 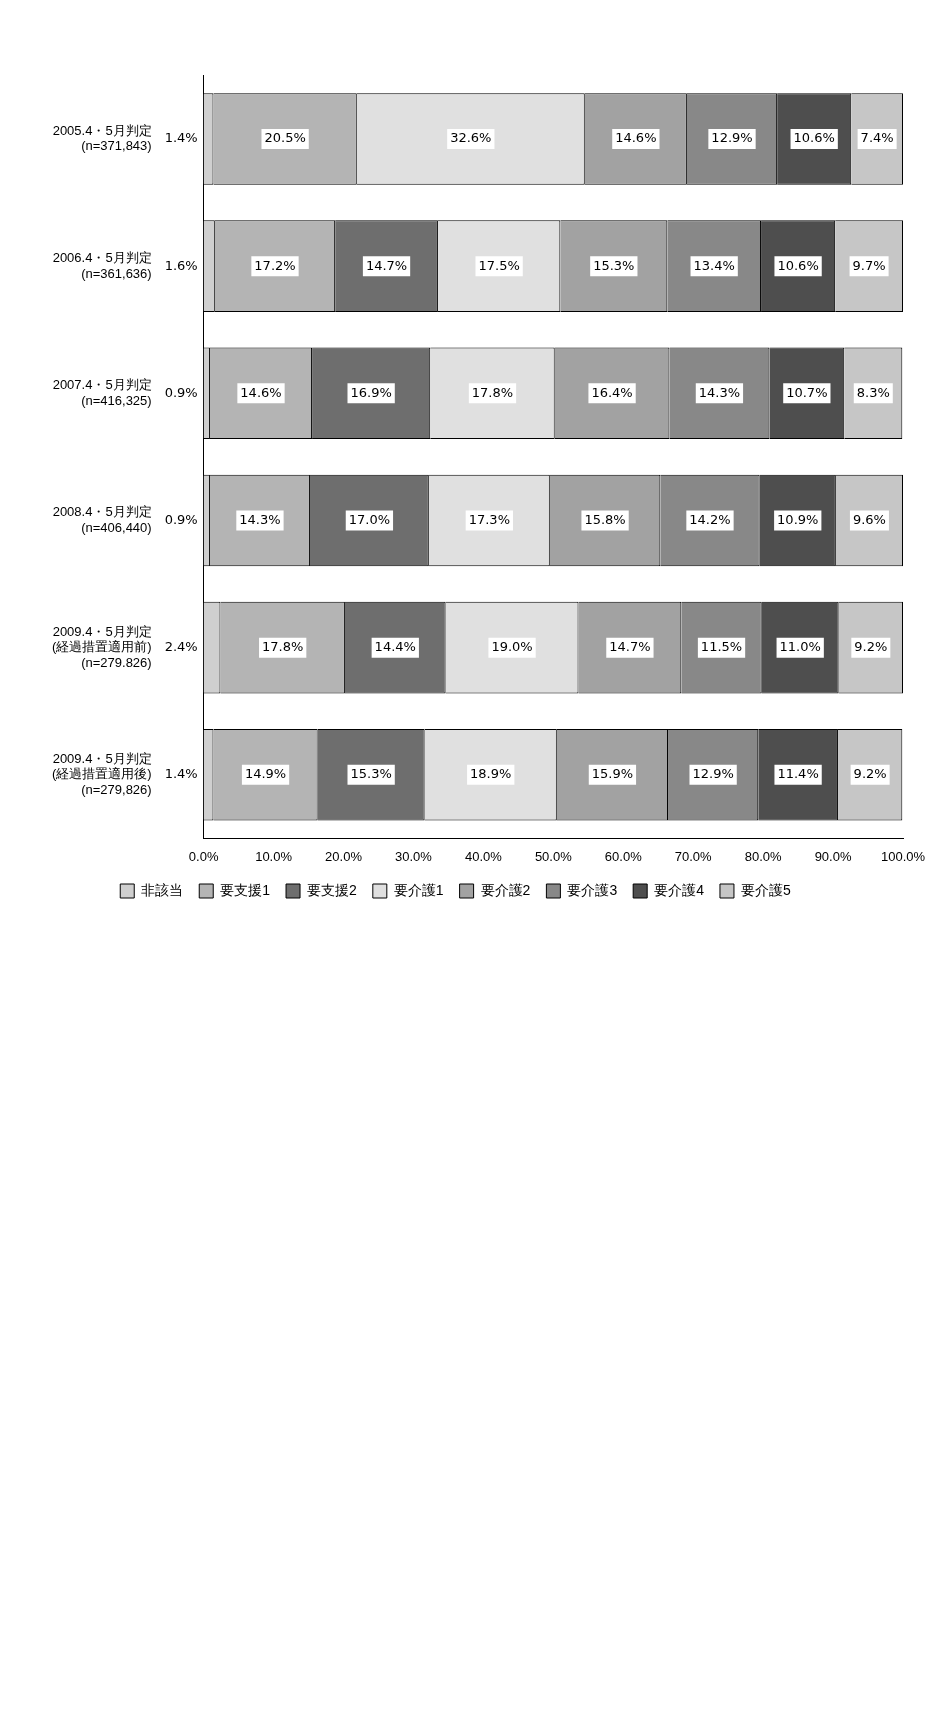 What do you see at coordinates (102, 392) in the screenshot?
I see `y-tick-label: 2007.4・5月判定 (n=416,325)` at bounding box center [102, 392].